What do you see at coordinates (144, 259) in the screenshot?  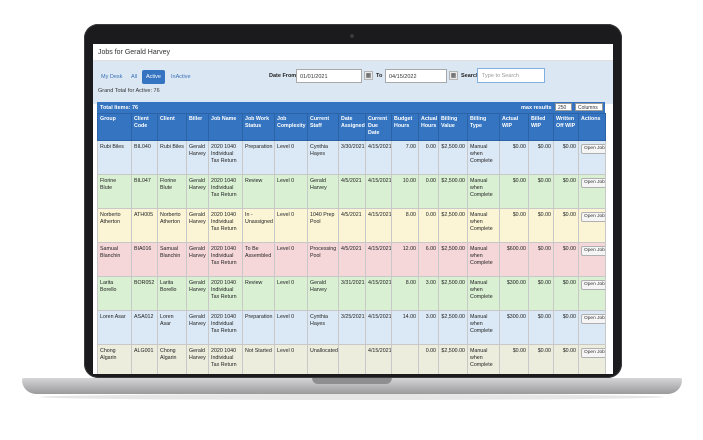 I see `table-cell: BIA016` at bounding box center [144, 259].